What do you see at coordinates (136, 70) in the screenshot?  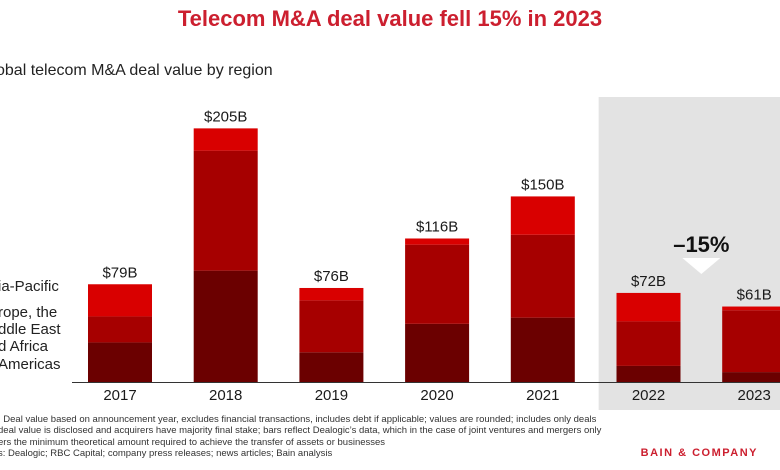 I see `chart-subtitle: obal telecom M&A deal value by region` at bounding box center [136, 70].